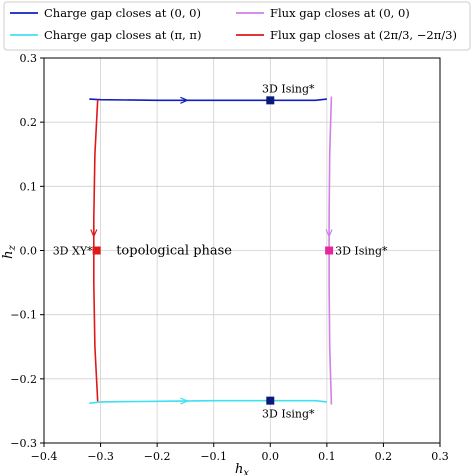 The image size is (474, 475). Describe the element at coordinates (340, 13) in the screenshot. I see `legend-label-3: Flux gap closes at (0, 0)` at that location.